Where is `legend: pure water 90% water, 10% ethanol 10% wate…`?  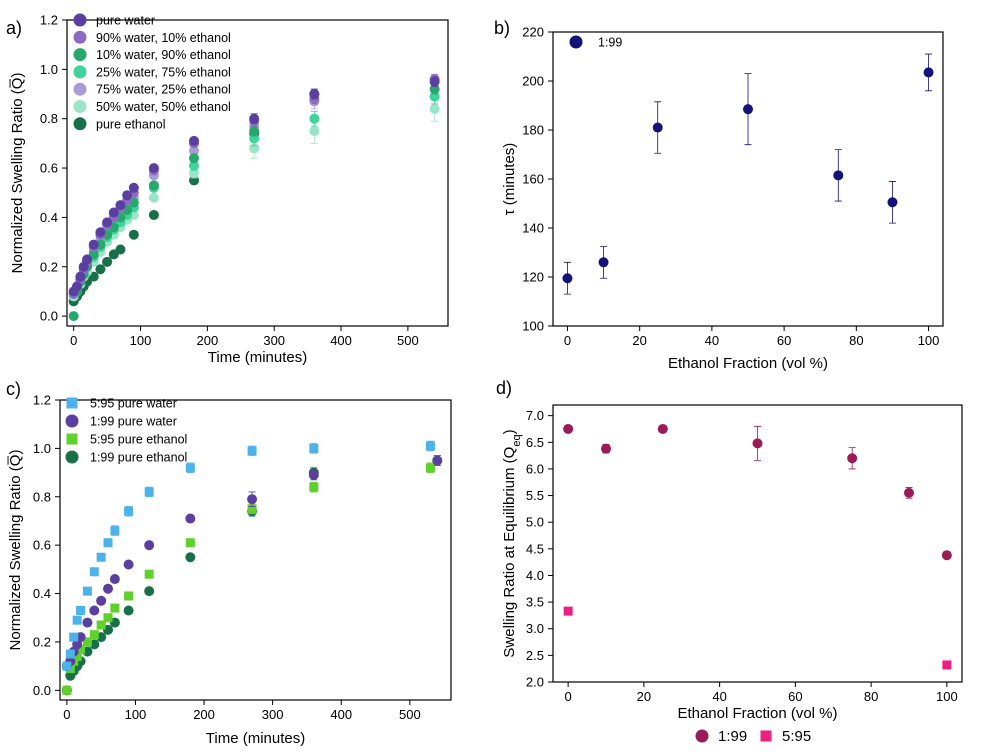 legend: pure water 90% water, 10% ethanol 10% wate… is located at coordinates (152, 72).